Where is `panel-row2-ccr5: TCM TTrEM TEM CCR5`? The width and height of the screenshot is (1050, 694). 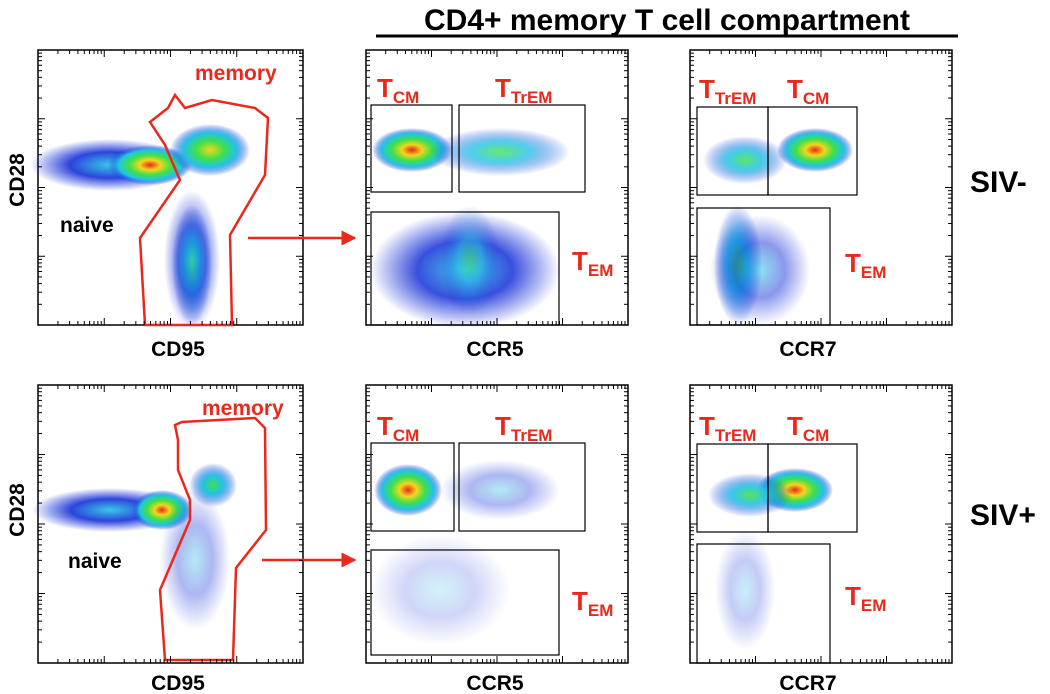 panel-row2-ccr5: TCM TTrEM TEM CCR5 is located at coordinates (497, 539).